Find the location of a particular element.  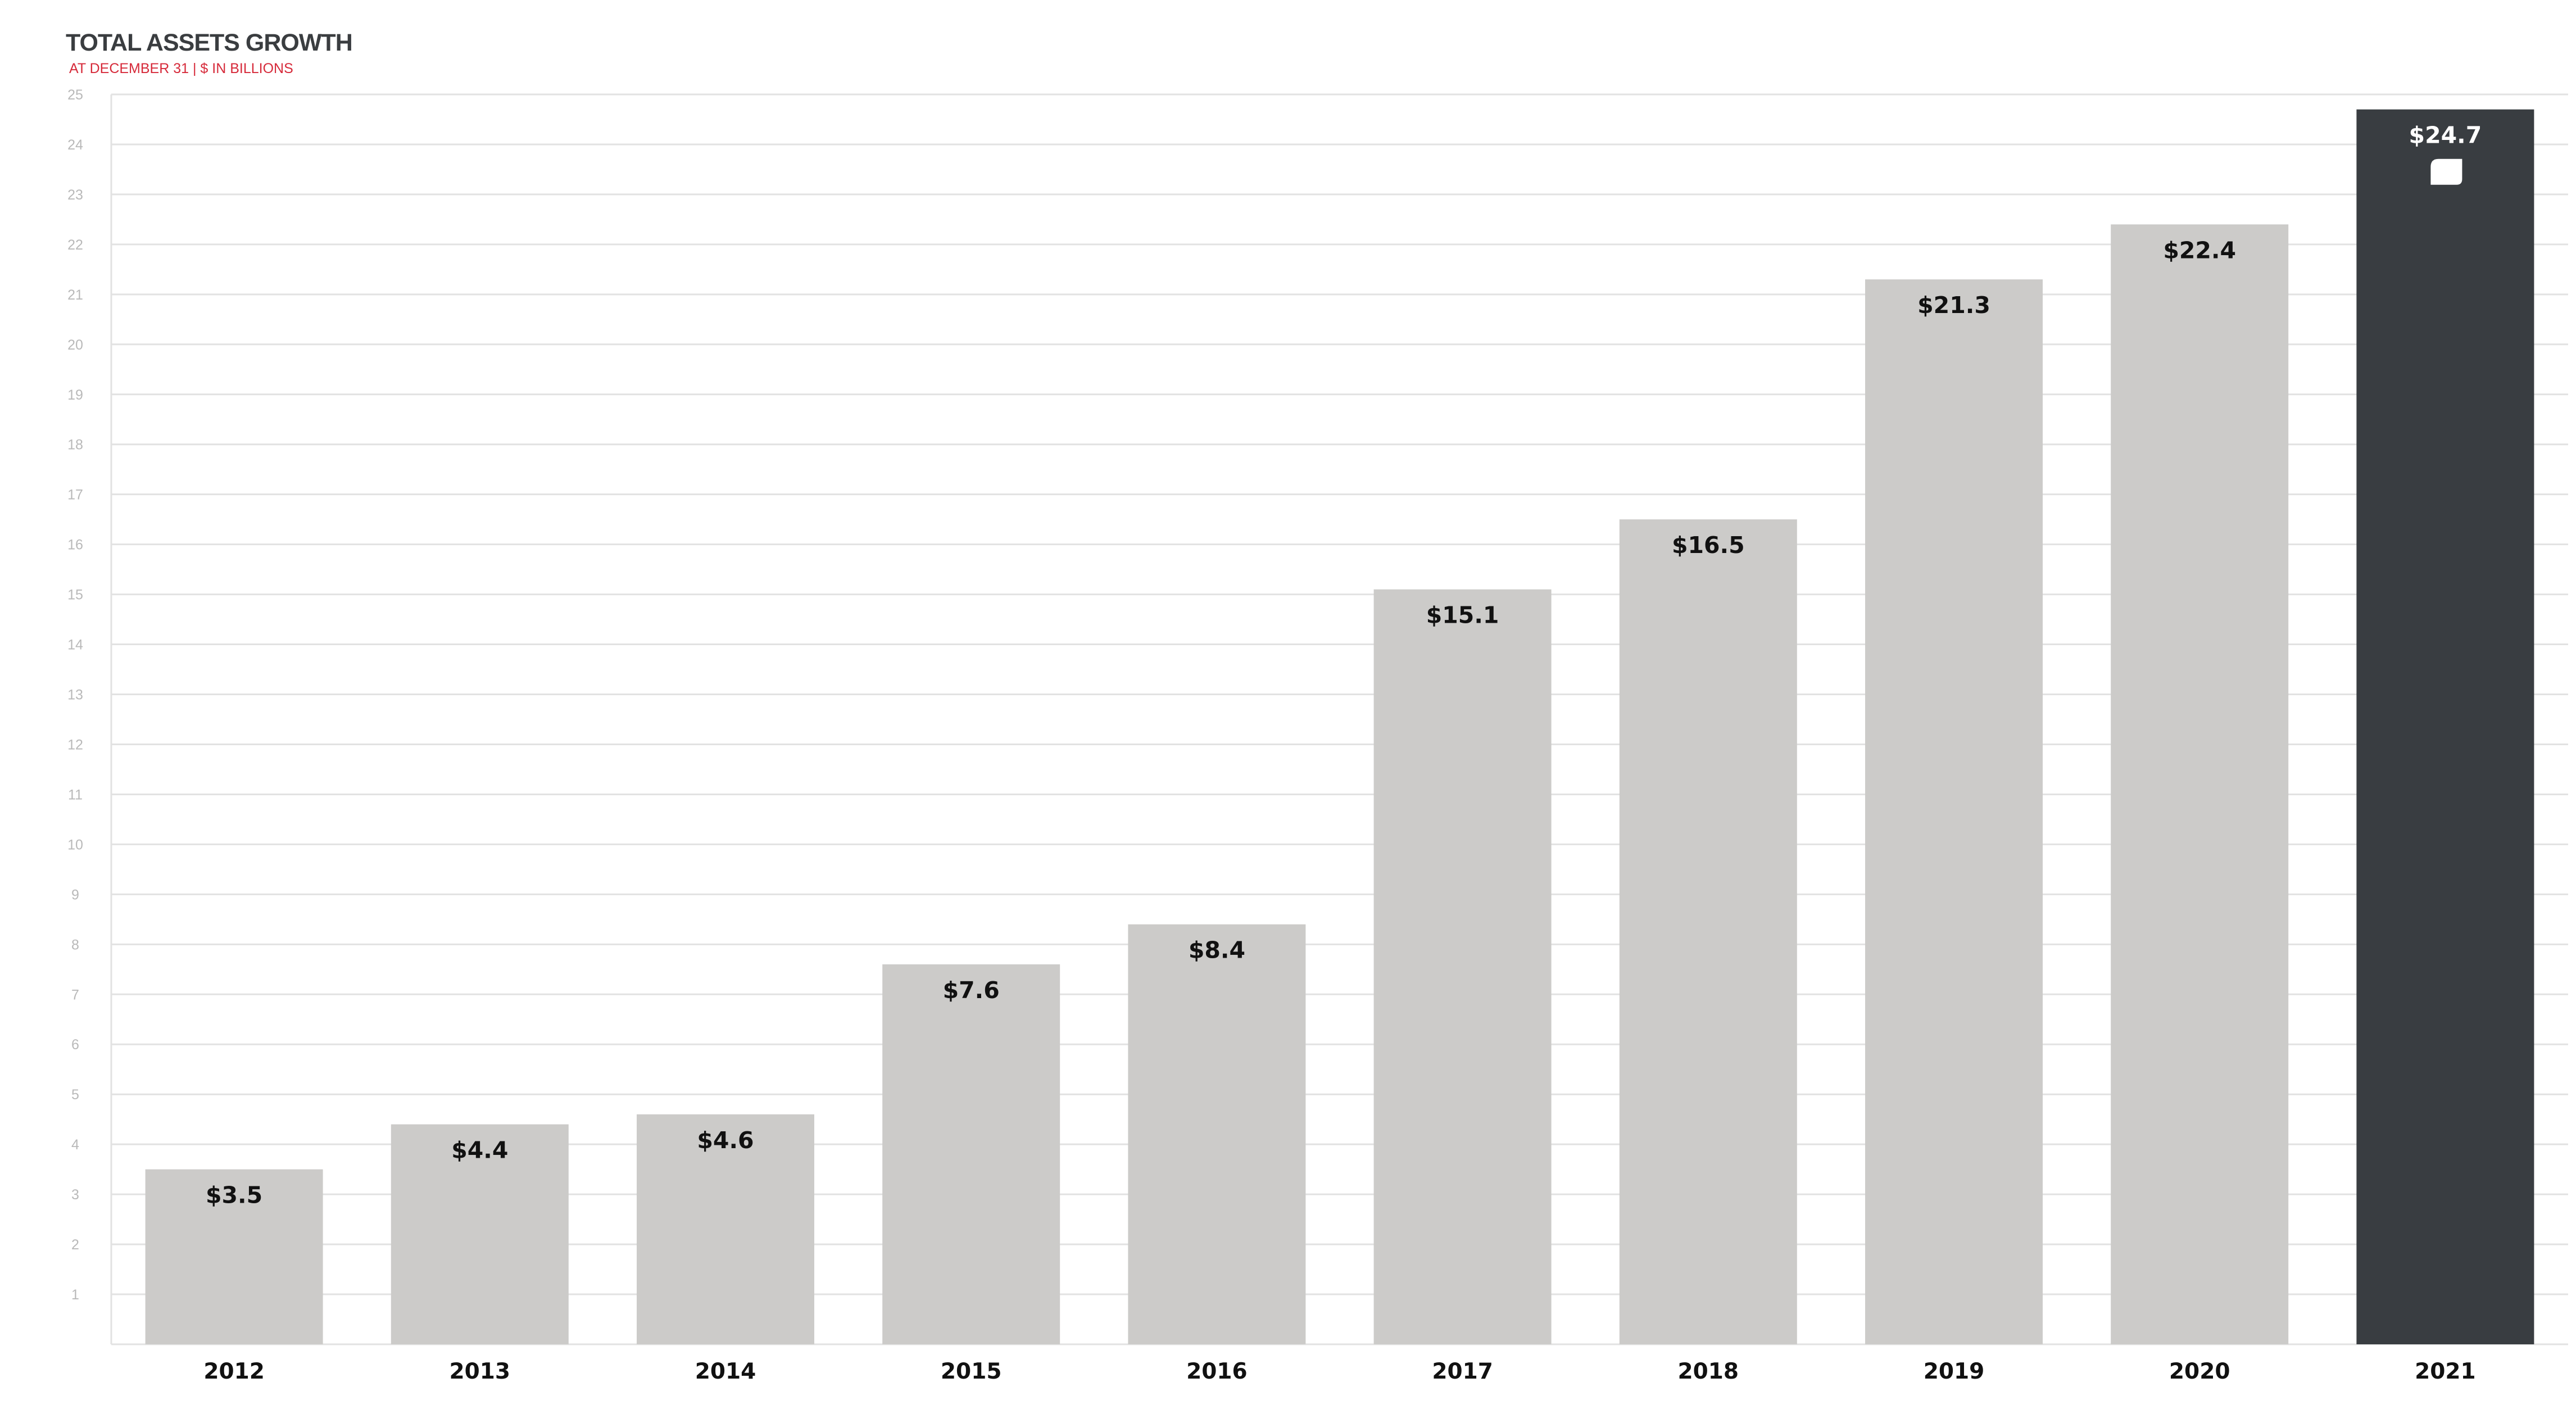

x-tick-label: 2014 is located at coordinates (725, 1372).